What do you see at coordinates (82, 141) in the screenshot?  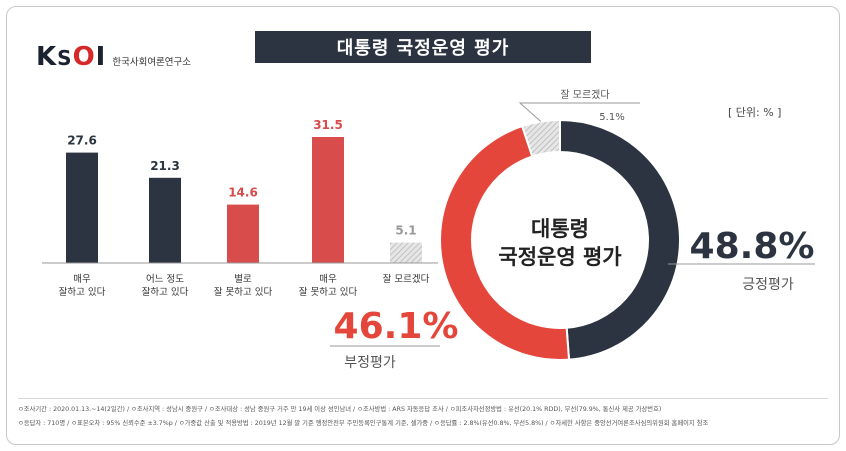 I see `bar-value-label-1: 27.6` at bounding box center [82, 141].